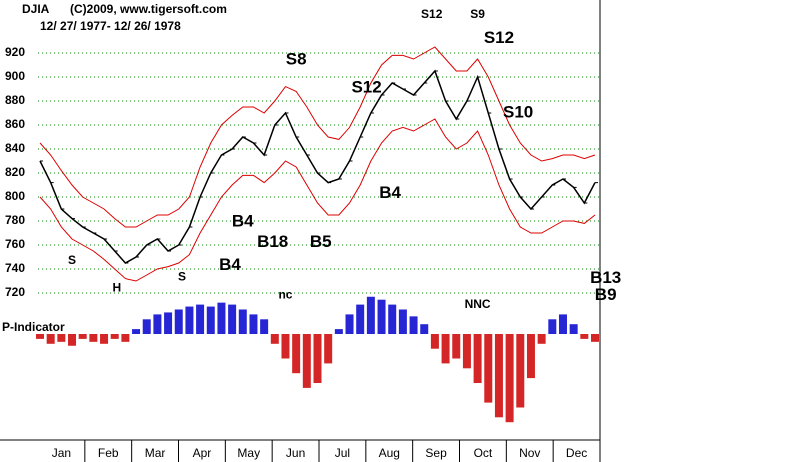 This screenshot has height=462, width=800. Describe the element at coordinates (15, 220) in the screenshot. I see `y-tick-label: 780` at that location.